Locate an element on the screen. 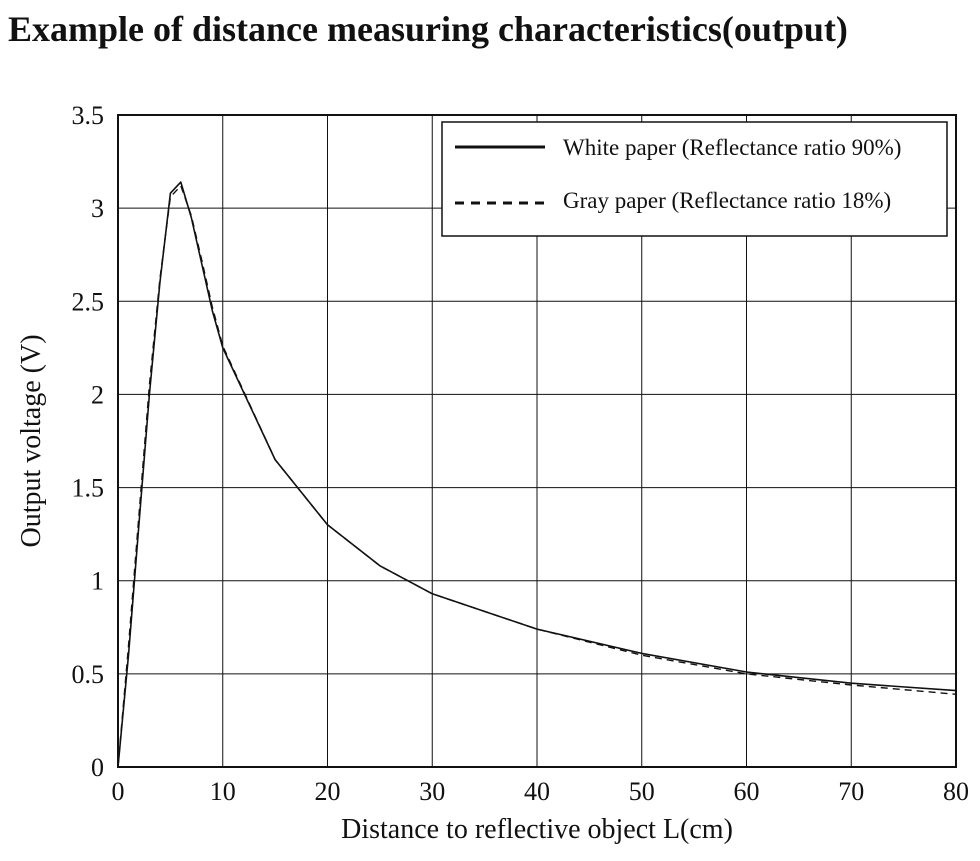 This screenshot has height=861, width=980. y-axis-label: Output voltage (V) is located at coordinates (31, 440).